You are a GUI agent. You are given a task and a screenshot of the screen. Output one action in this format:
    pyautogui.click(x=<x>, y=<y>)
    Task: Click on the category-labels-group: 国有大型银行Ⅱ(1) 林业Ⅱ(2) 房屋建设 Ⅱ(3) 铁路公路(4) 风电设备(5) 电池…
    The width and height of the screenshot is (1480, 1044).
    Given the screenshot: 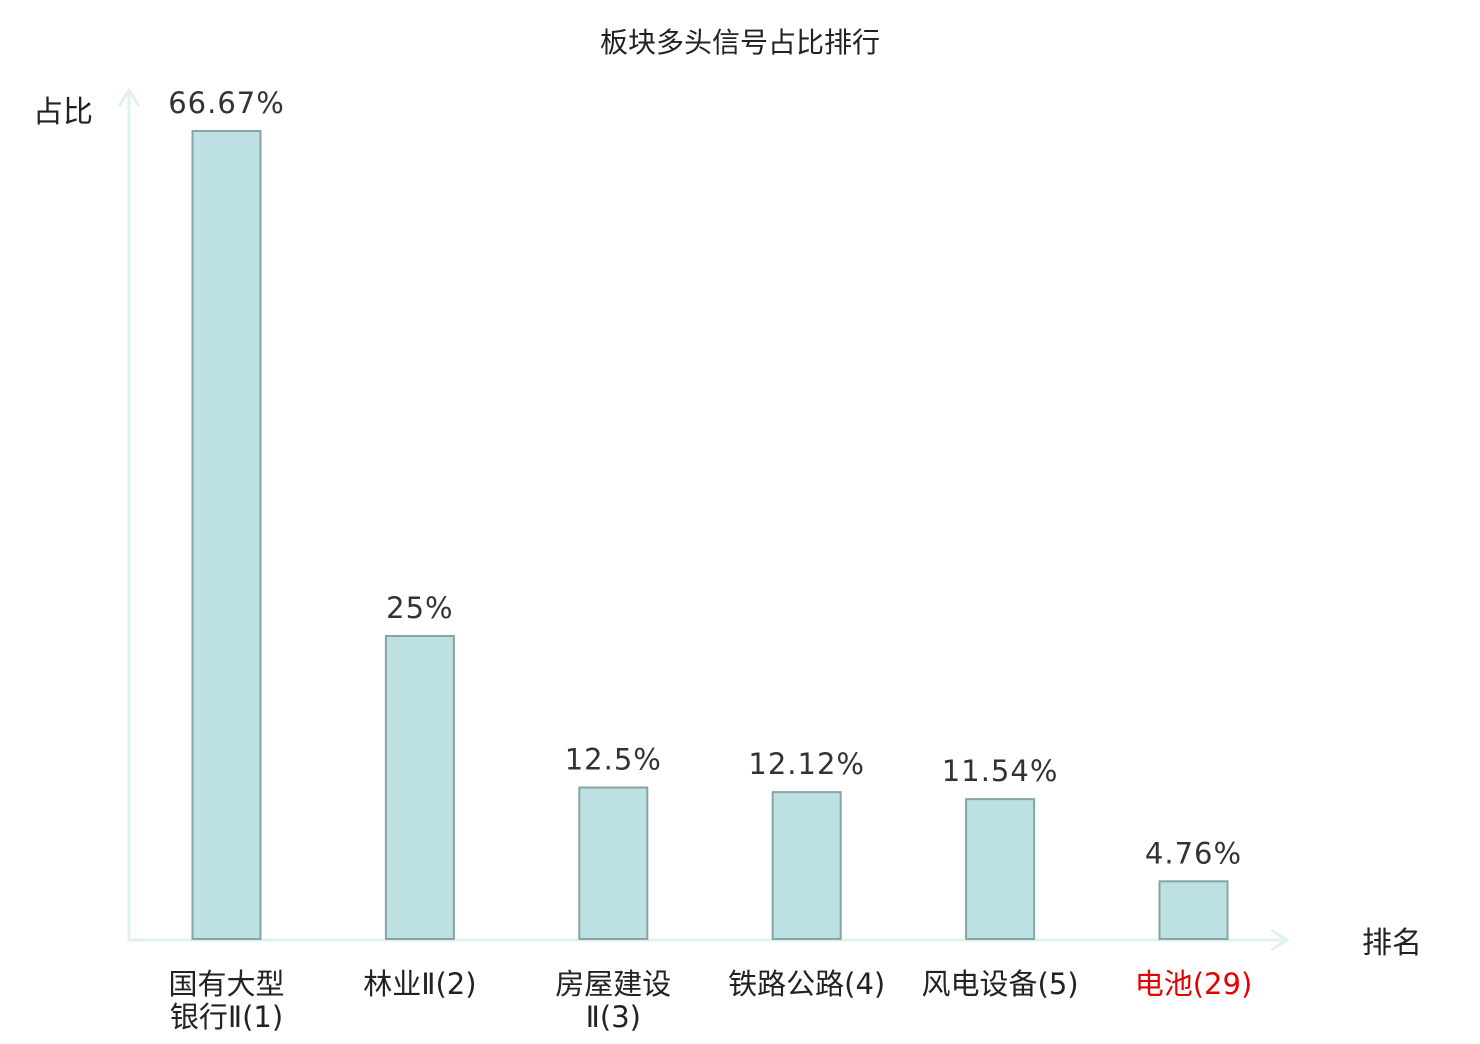 What is the action you would take?
    pyautogui.click(x=710, y=1000)
    